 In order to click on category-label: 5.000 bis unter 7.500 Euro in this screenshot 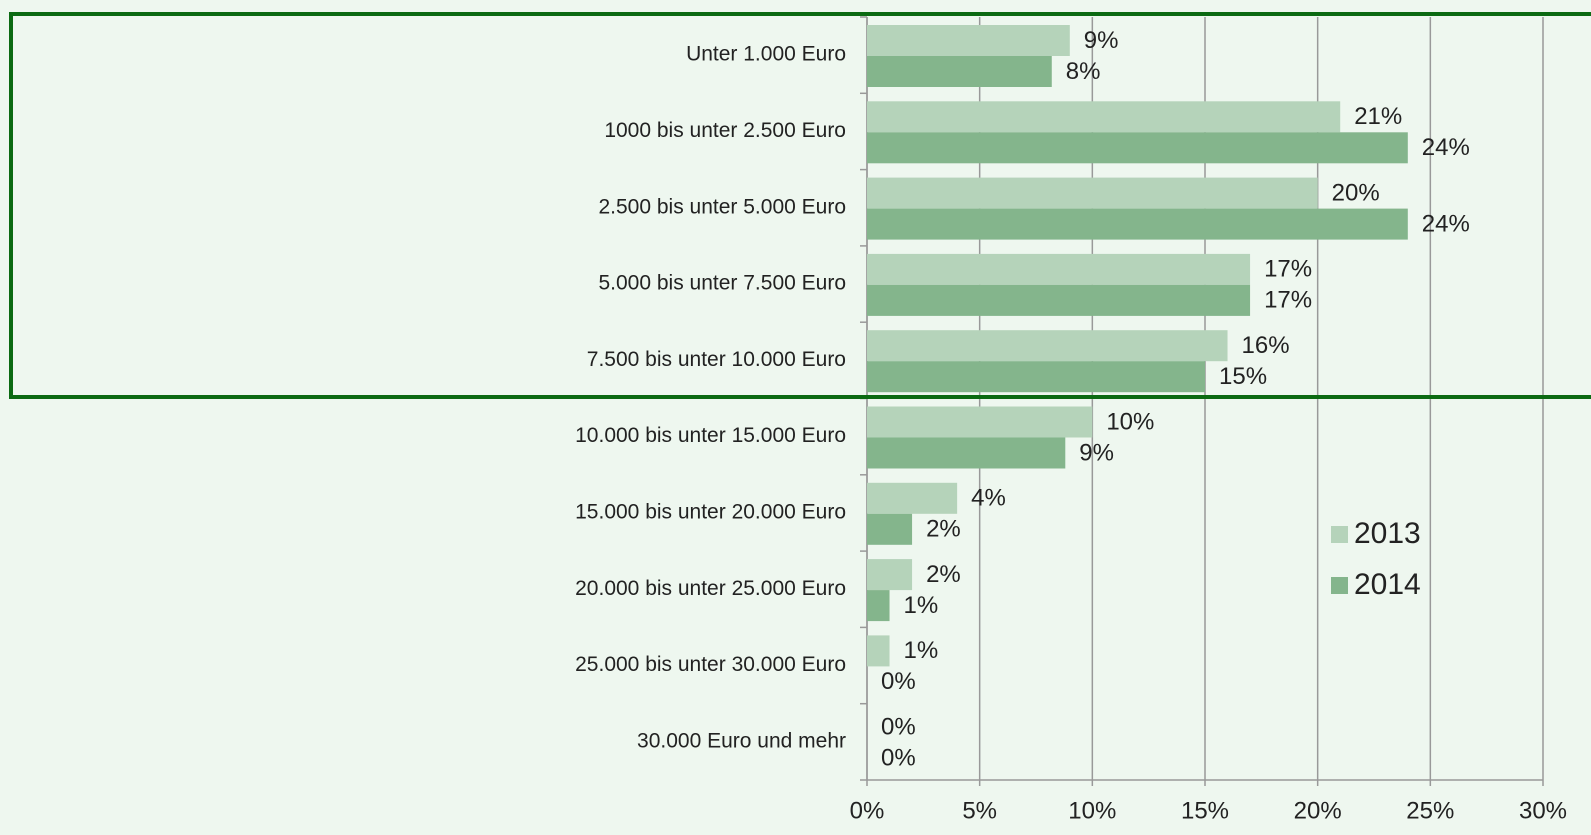, I will do `click(722, 283)`.